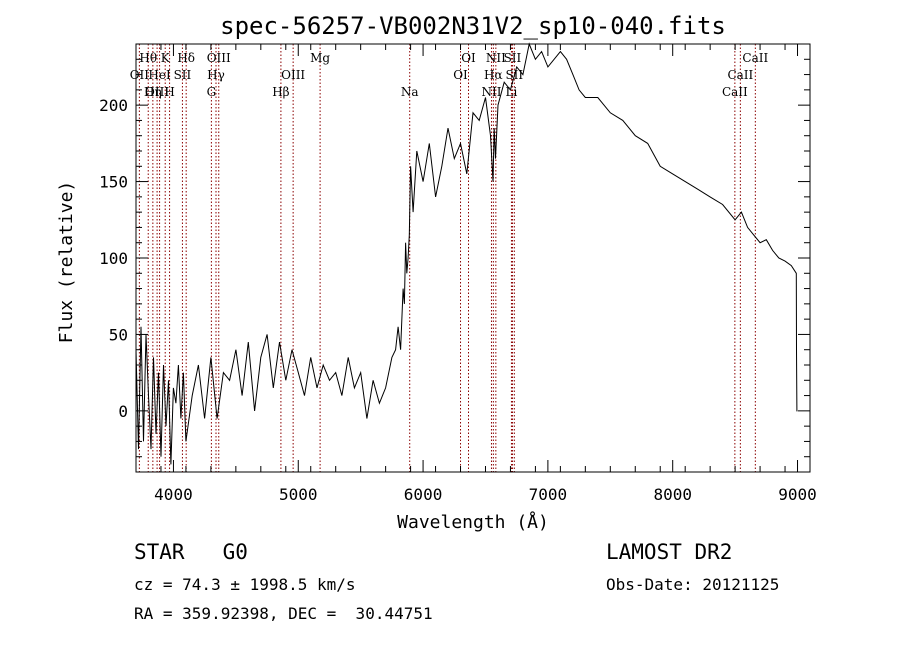 This screenshot has width=900, height=649. What do you see at coordinates (473, 26) in the screenshot?
I see `chart-title: spec-56257-VB002N31V2_sp10-040.fits` at bounding box center [473, 26].